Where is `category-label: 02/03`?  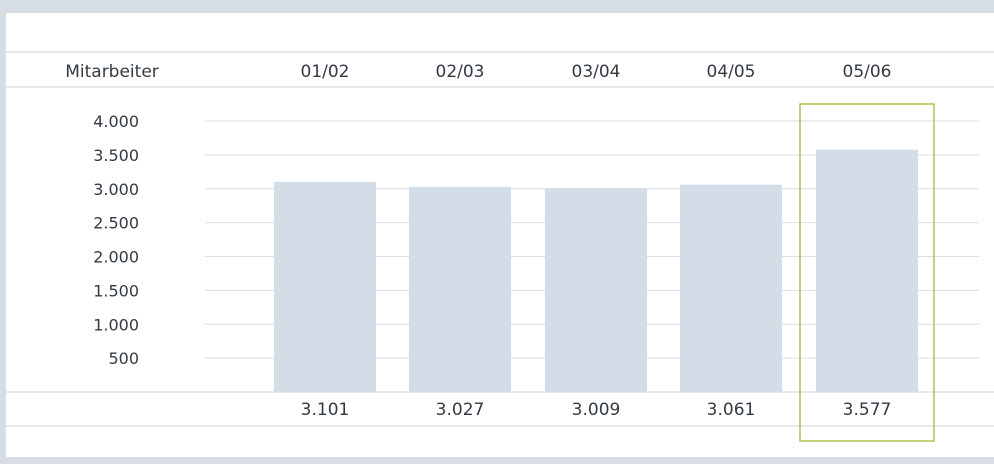 category-label: 02/03 is located at coordinates (460, 72).